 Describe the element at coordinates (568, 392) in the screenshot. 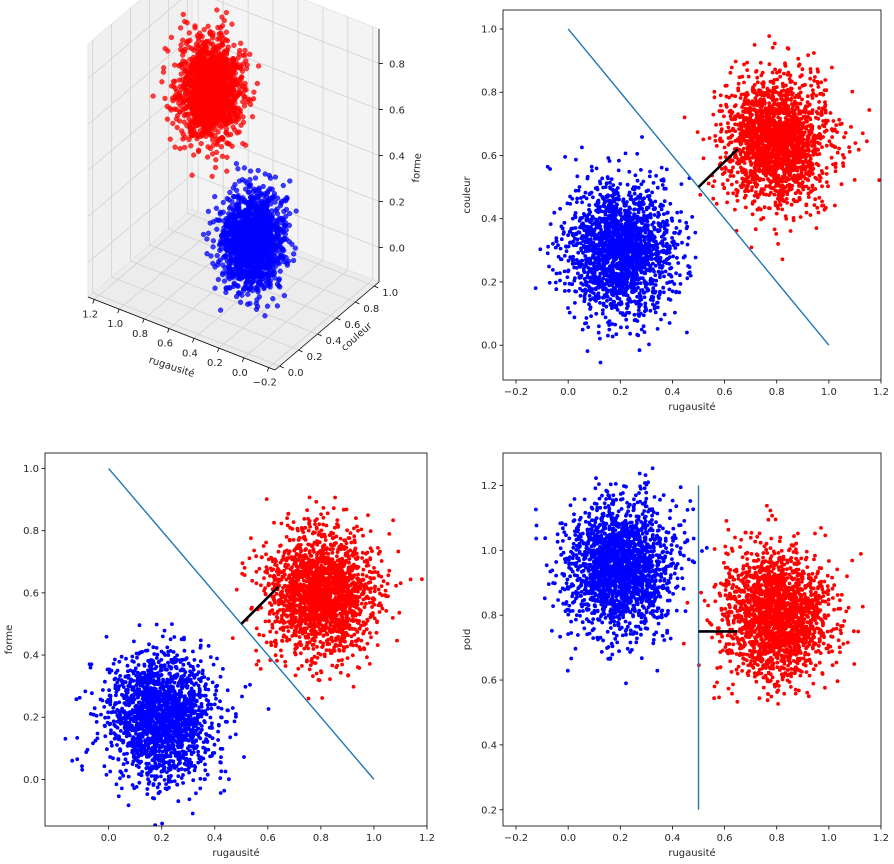

I see `x-tick-label: 0.0` at that location.